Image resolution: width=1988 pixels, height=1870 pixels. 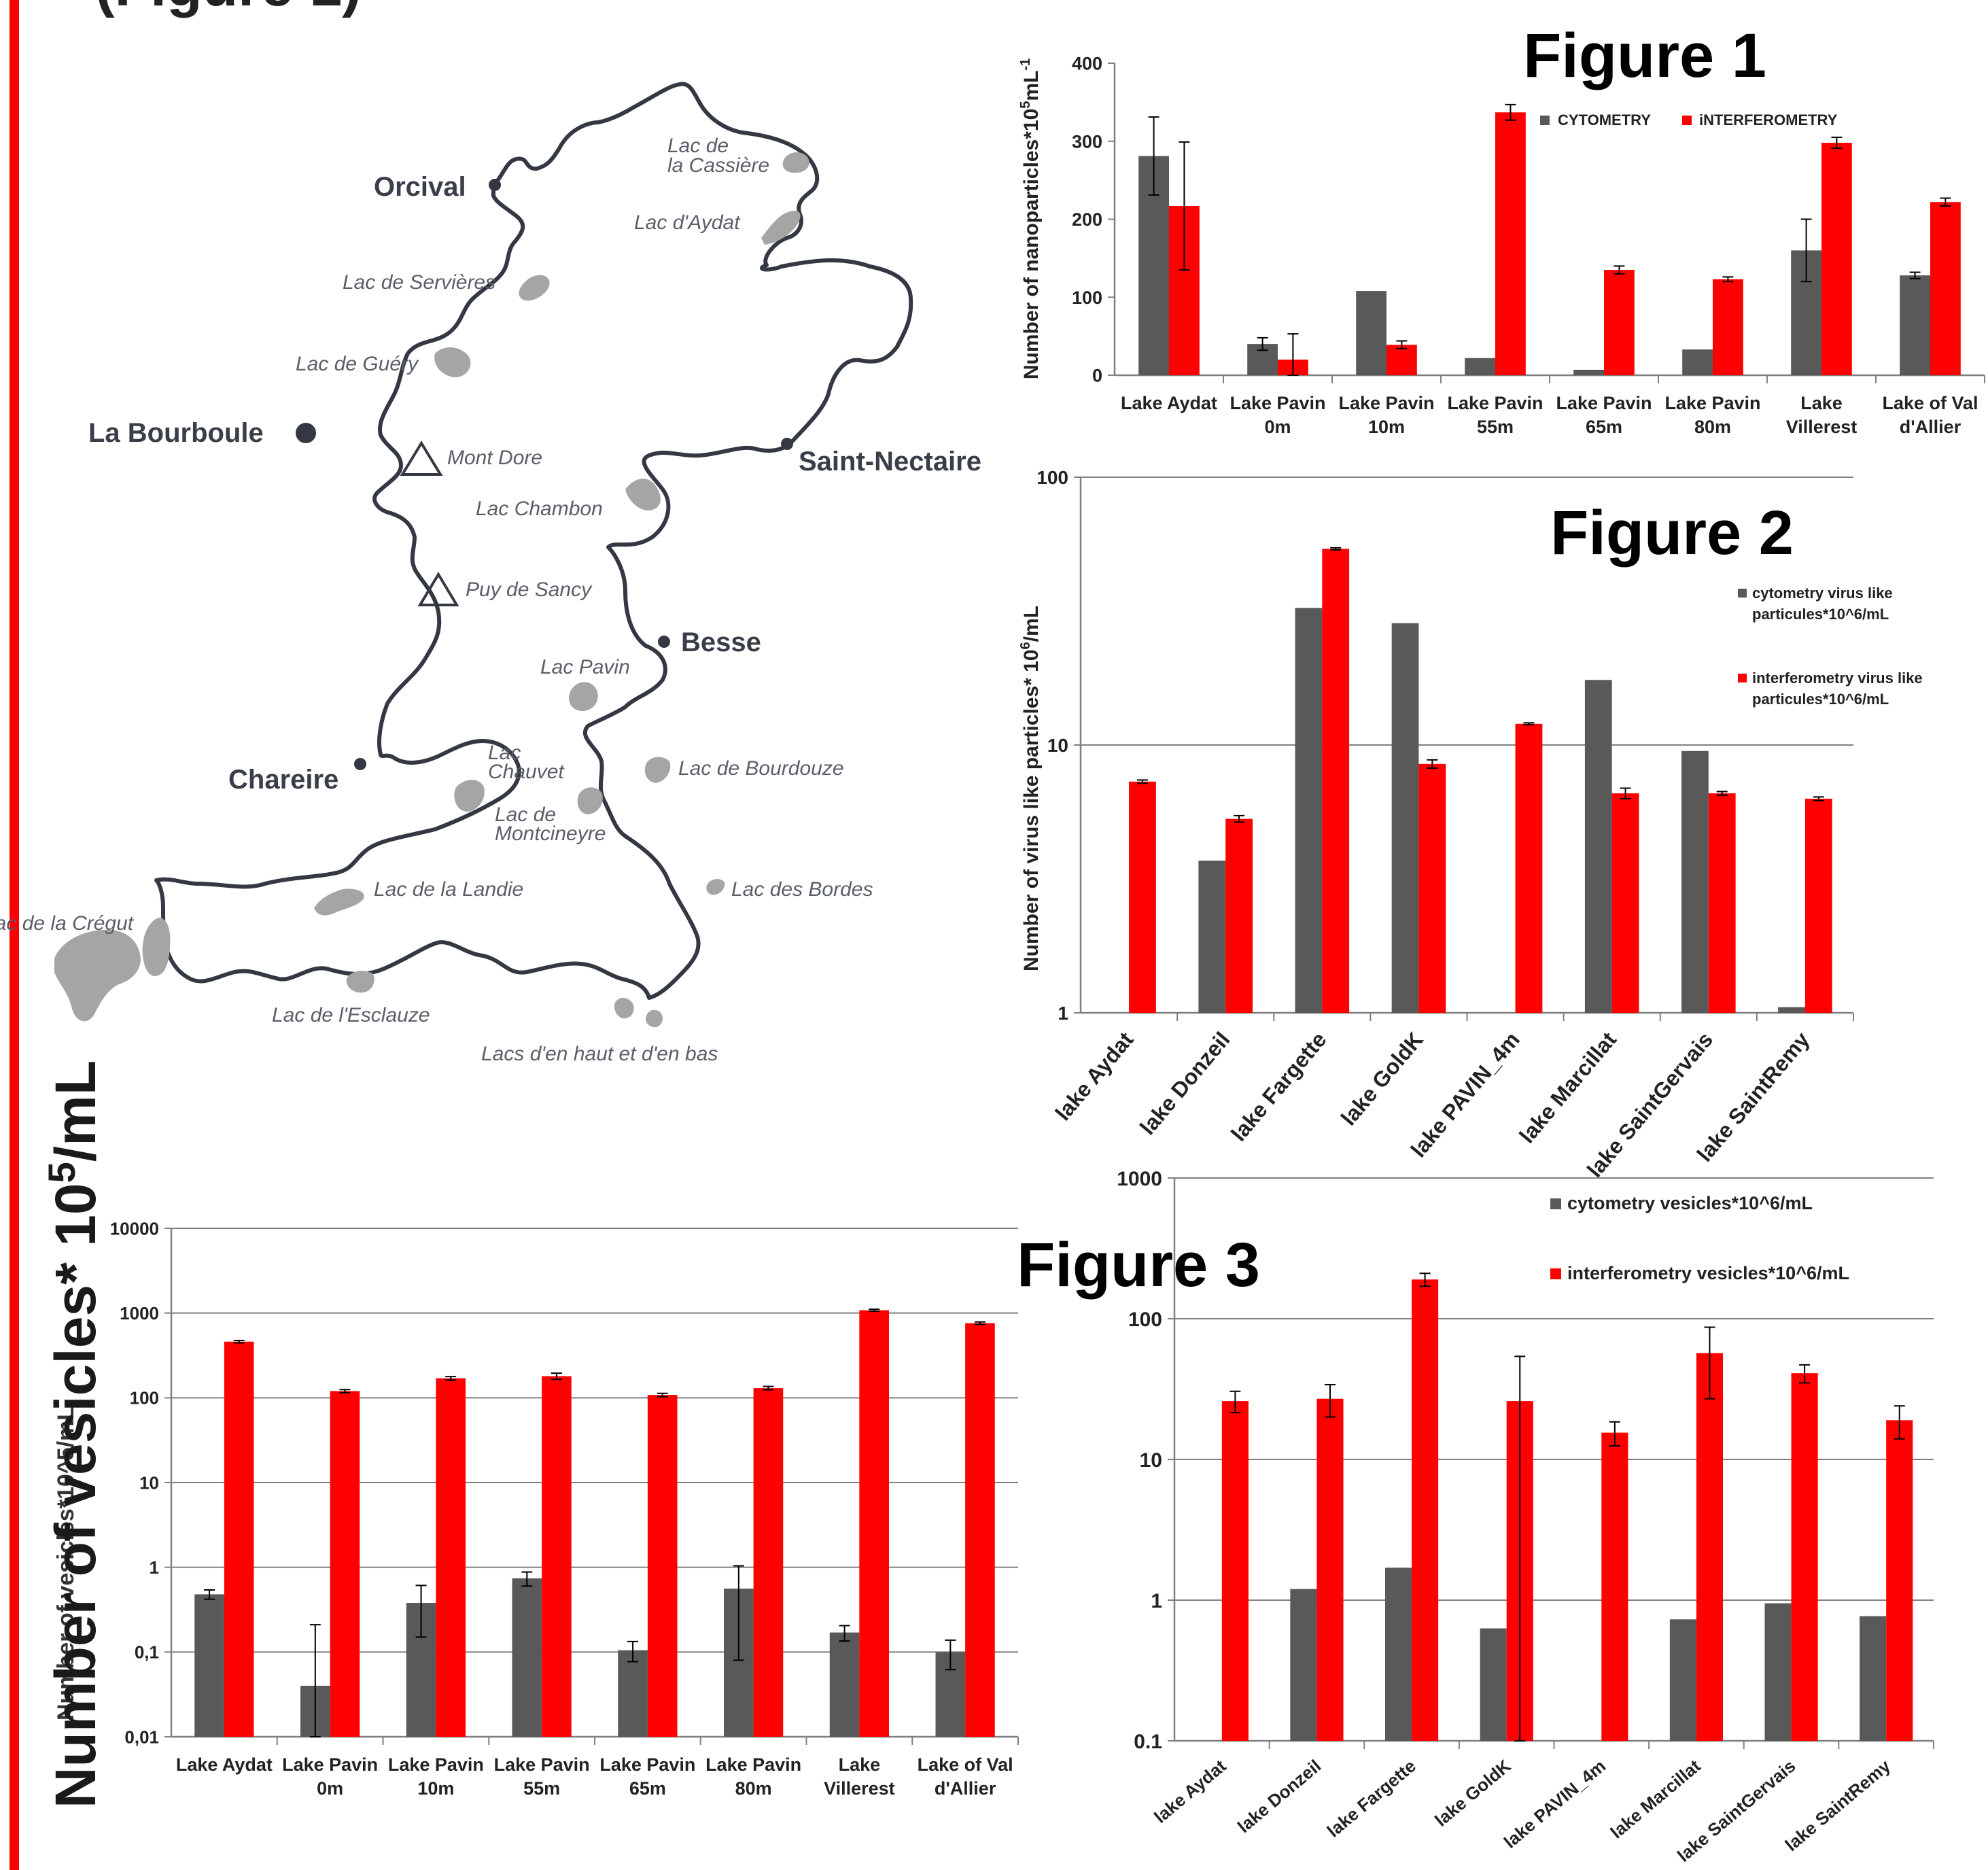 What do you see at coordinates (654, 1019) in the screenshot?
I see `lake-enbas-shape` at bounding box center [654, 1019].